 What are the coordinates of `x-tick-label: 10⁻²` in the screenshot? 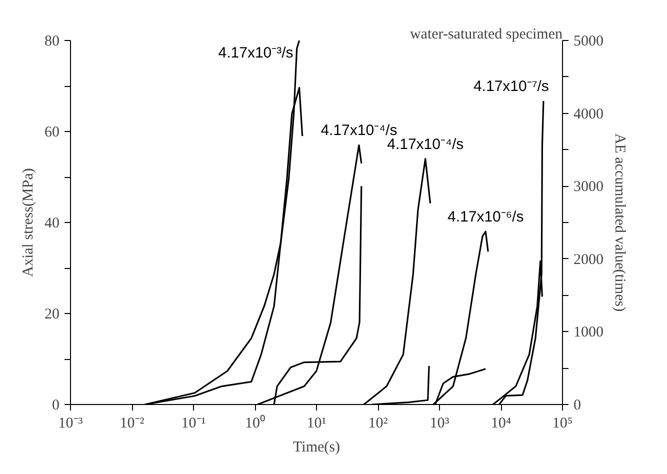 It's located at (132, 424).